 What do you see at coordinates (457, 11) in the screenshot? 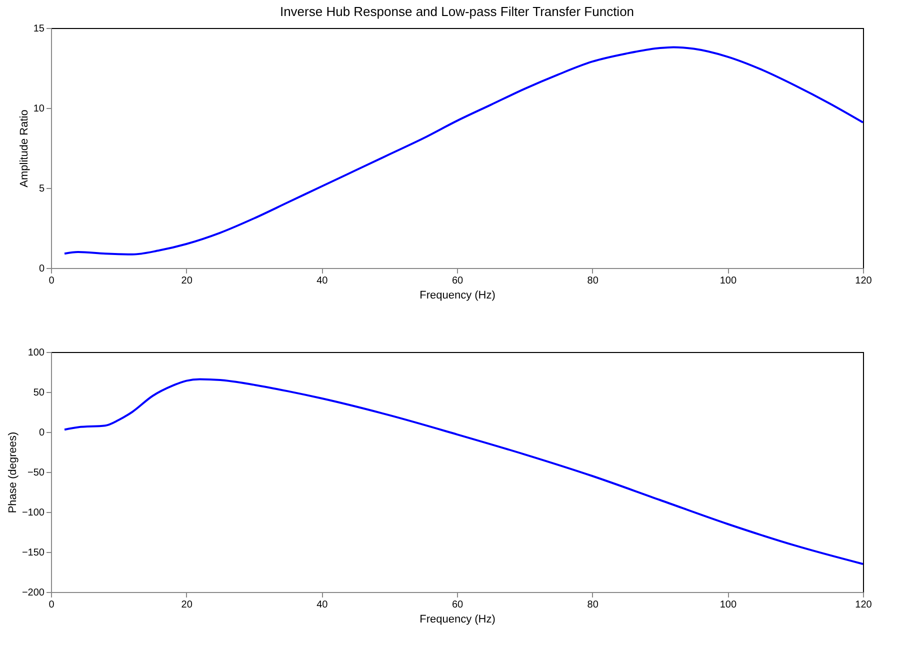
I see `chart-title: Inverse Hub Response and Low-pass Filter Transfer Function` at bounding box center [457, 11].